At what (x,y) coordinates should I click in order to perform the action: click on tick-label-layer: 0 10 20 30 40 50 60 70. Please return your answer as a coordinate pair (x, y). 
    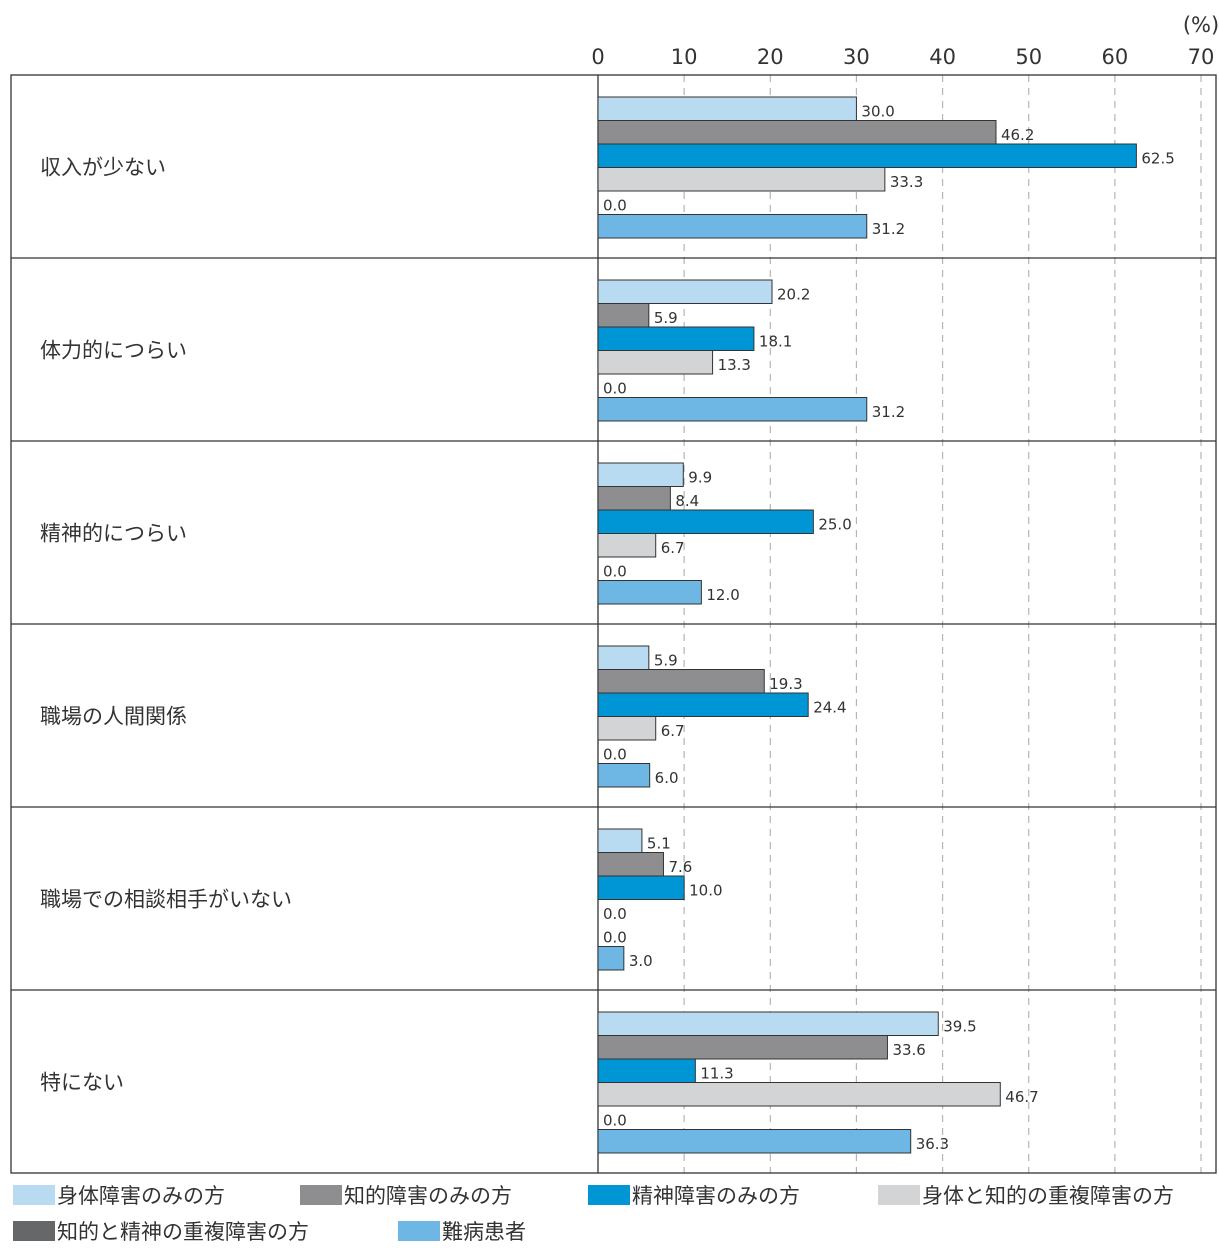
    Looking at the image, I should click on (902, 57).